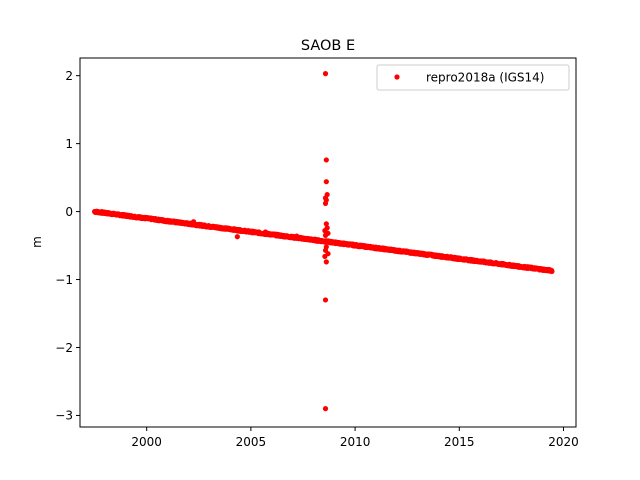 The height and width of the screenshot is (480, 640). I want to click on x-tick-label: 2015, so click(459, 442).